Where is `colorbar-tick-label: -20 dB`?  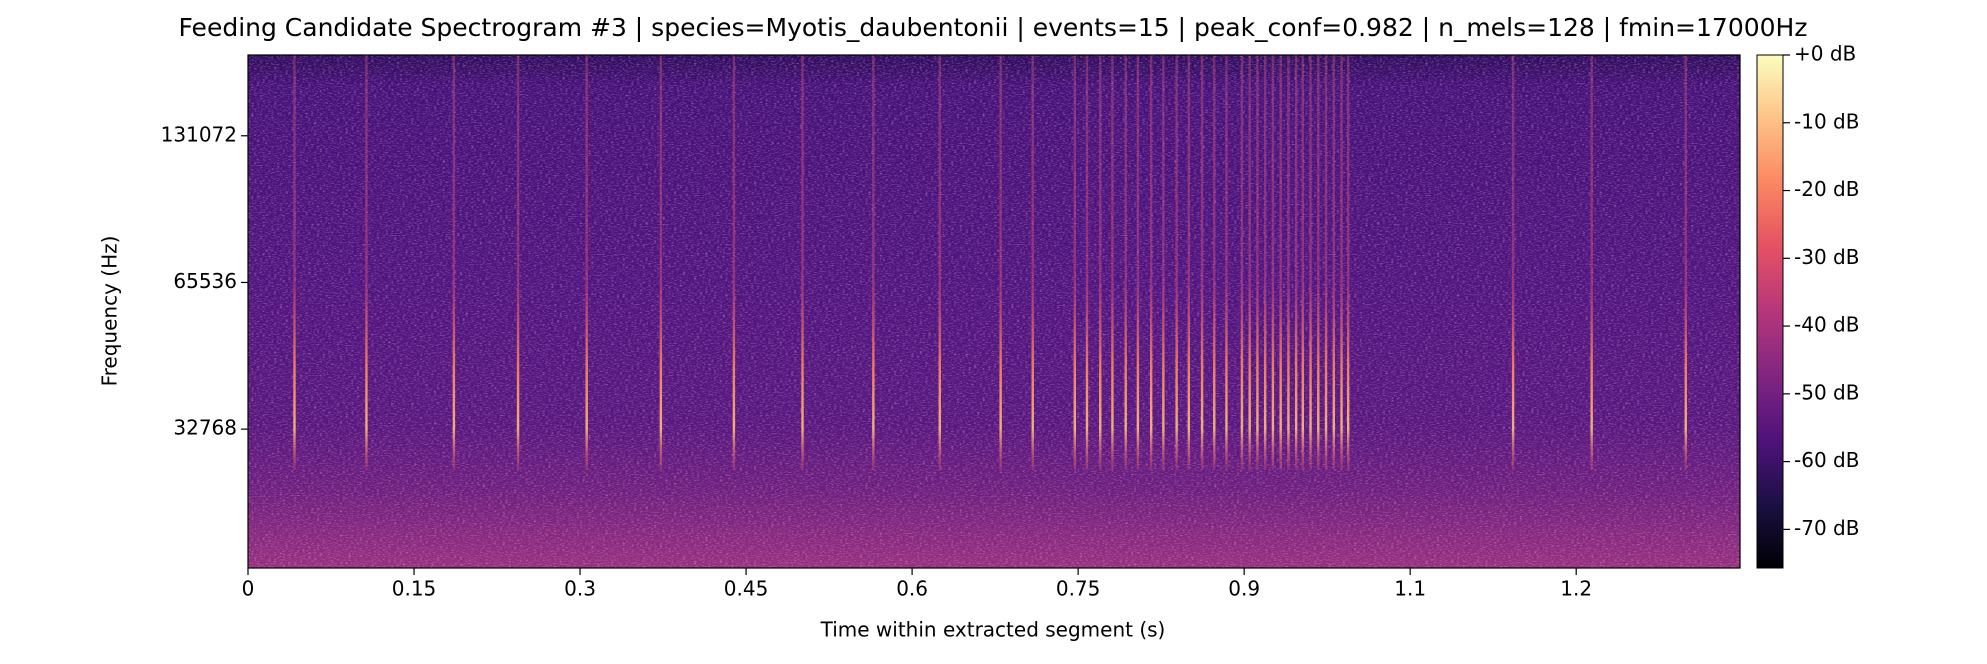
colorbar-tick-label: -20 dB is located at coordinates (1826, 189).